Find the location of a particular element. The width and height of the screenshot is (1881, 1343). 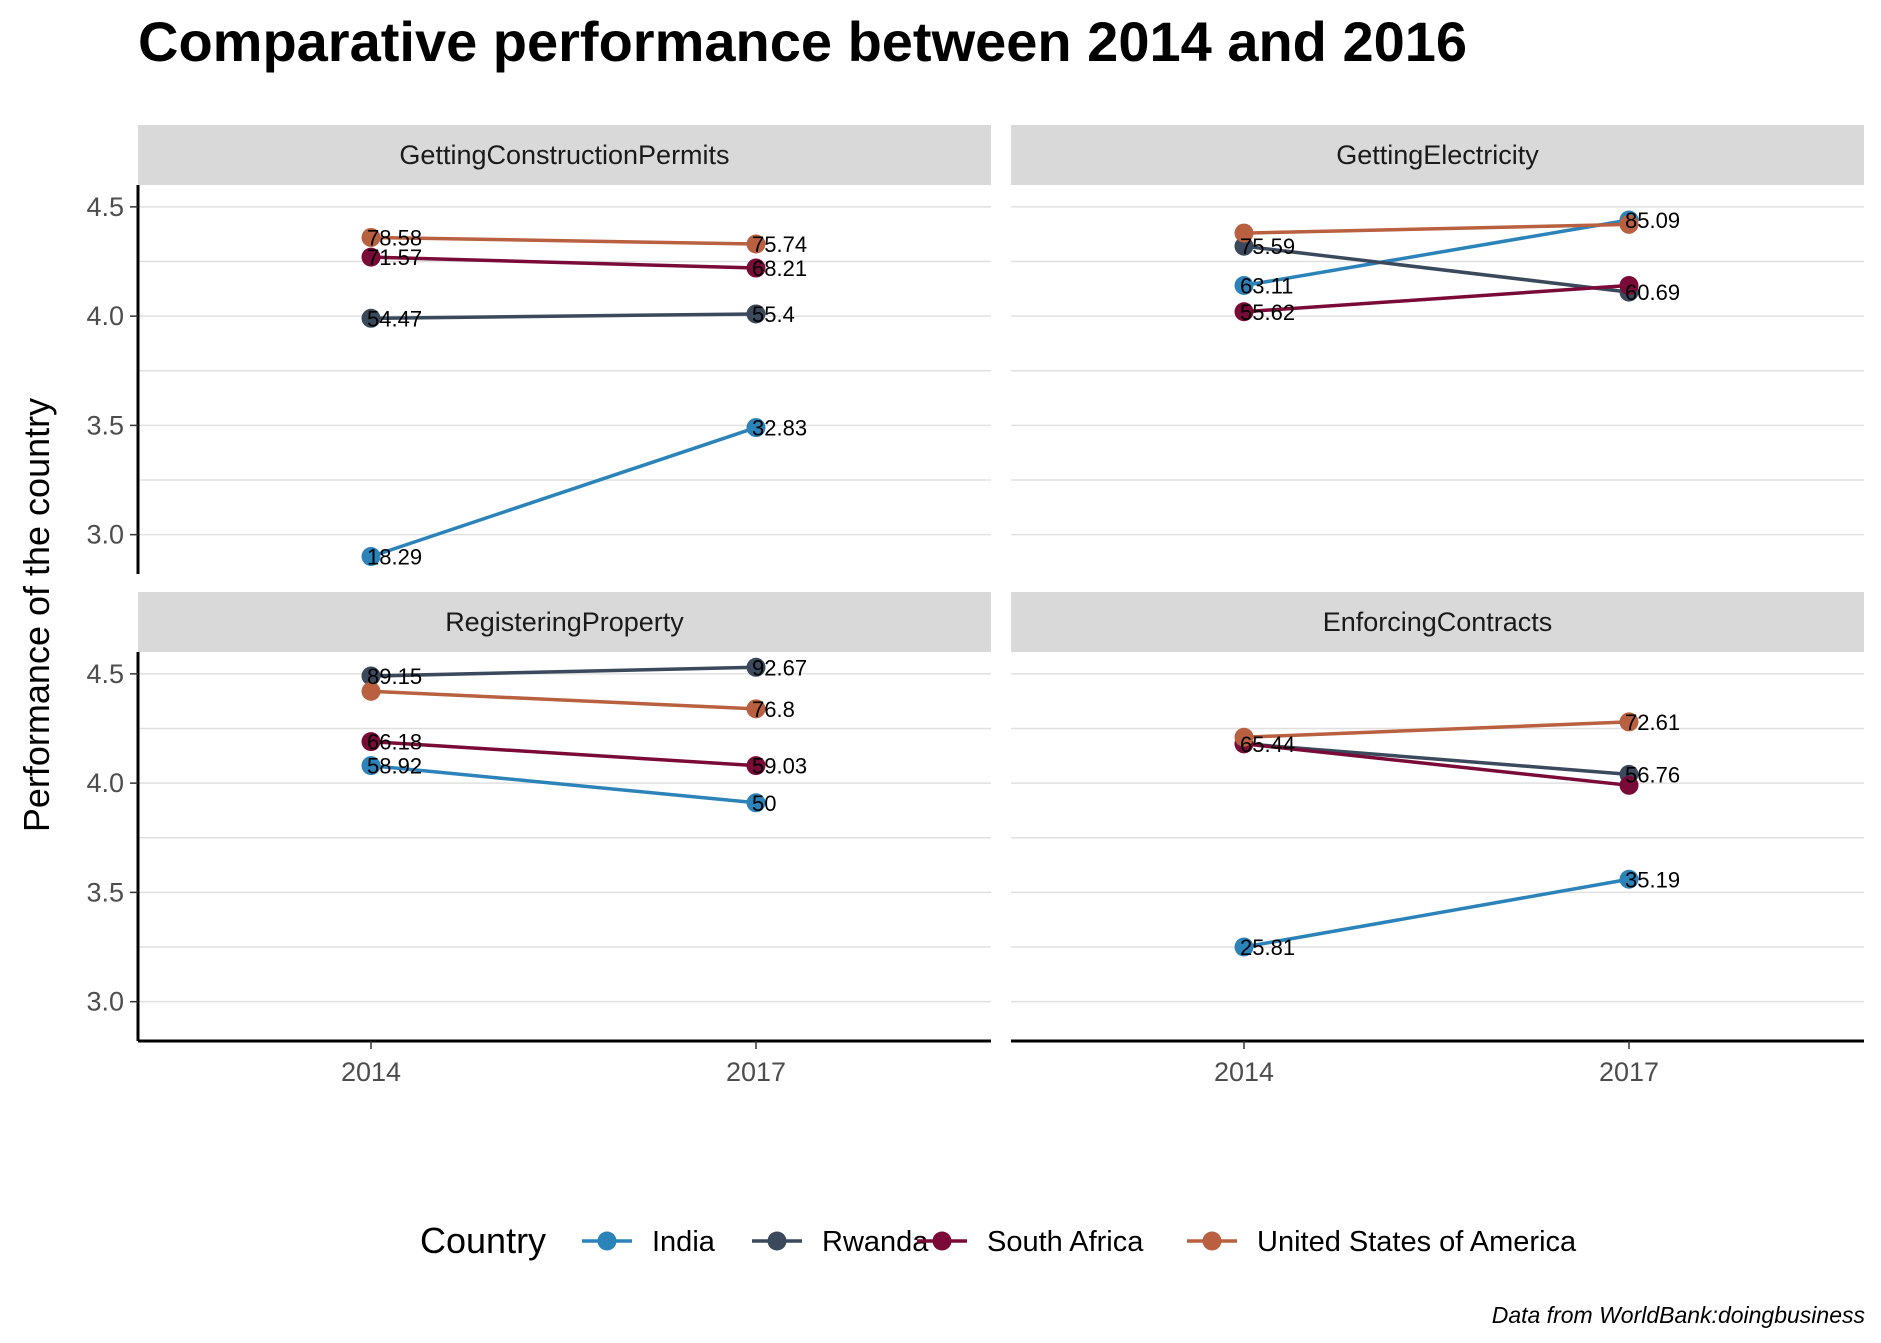

data-label: 85.09 is located at coordinates (1652, 220).